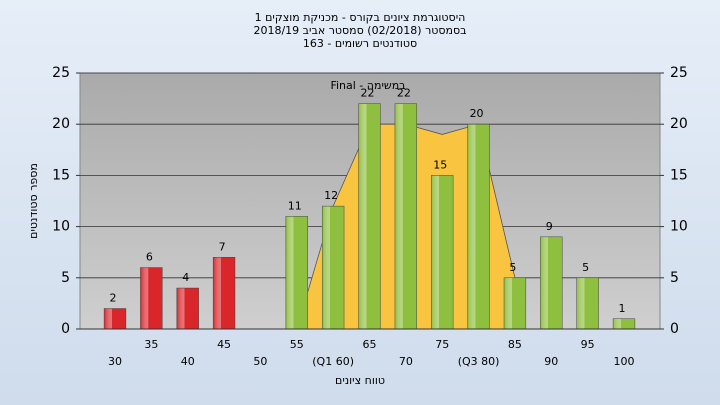  What do you see at coordinates (370, 344) in the screenshot?
I see `x-tick-label: 65` at bounding box center [370, 344].